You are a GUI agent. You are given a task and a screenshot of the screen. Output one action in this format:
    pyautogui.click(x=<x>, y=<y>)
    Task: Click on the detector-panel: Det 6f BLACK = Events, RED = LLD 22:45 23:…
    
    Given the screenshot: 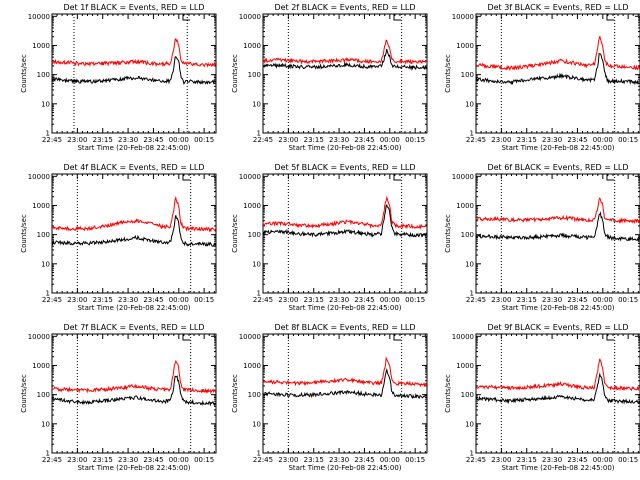 What is the action you would take?
    pyautogui.click(x=542, y=237)
    